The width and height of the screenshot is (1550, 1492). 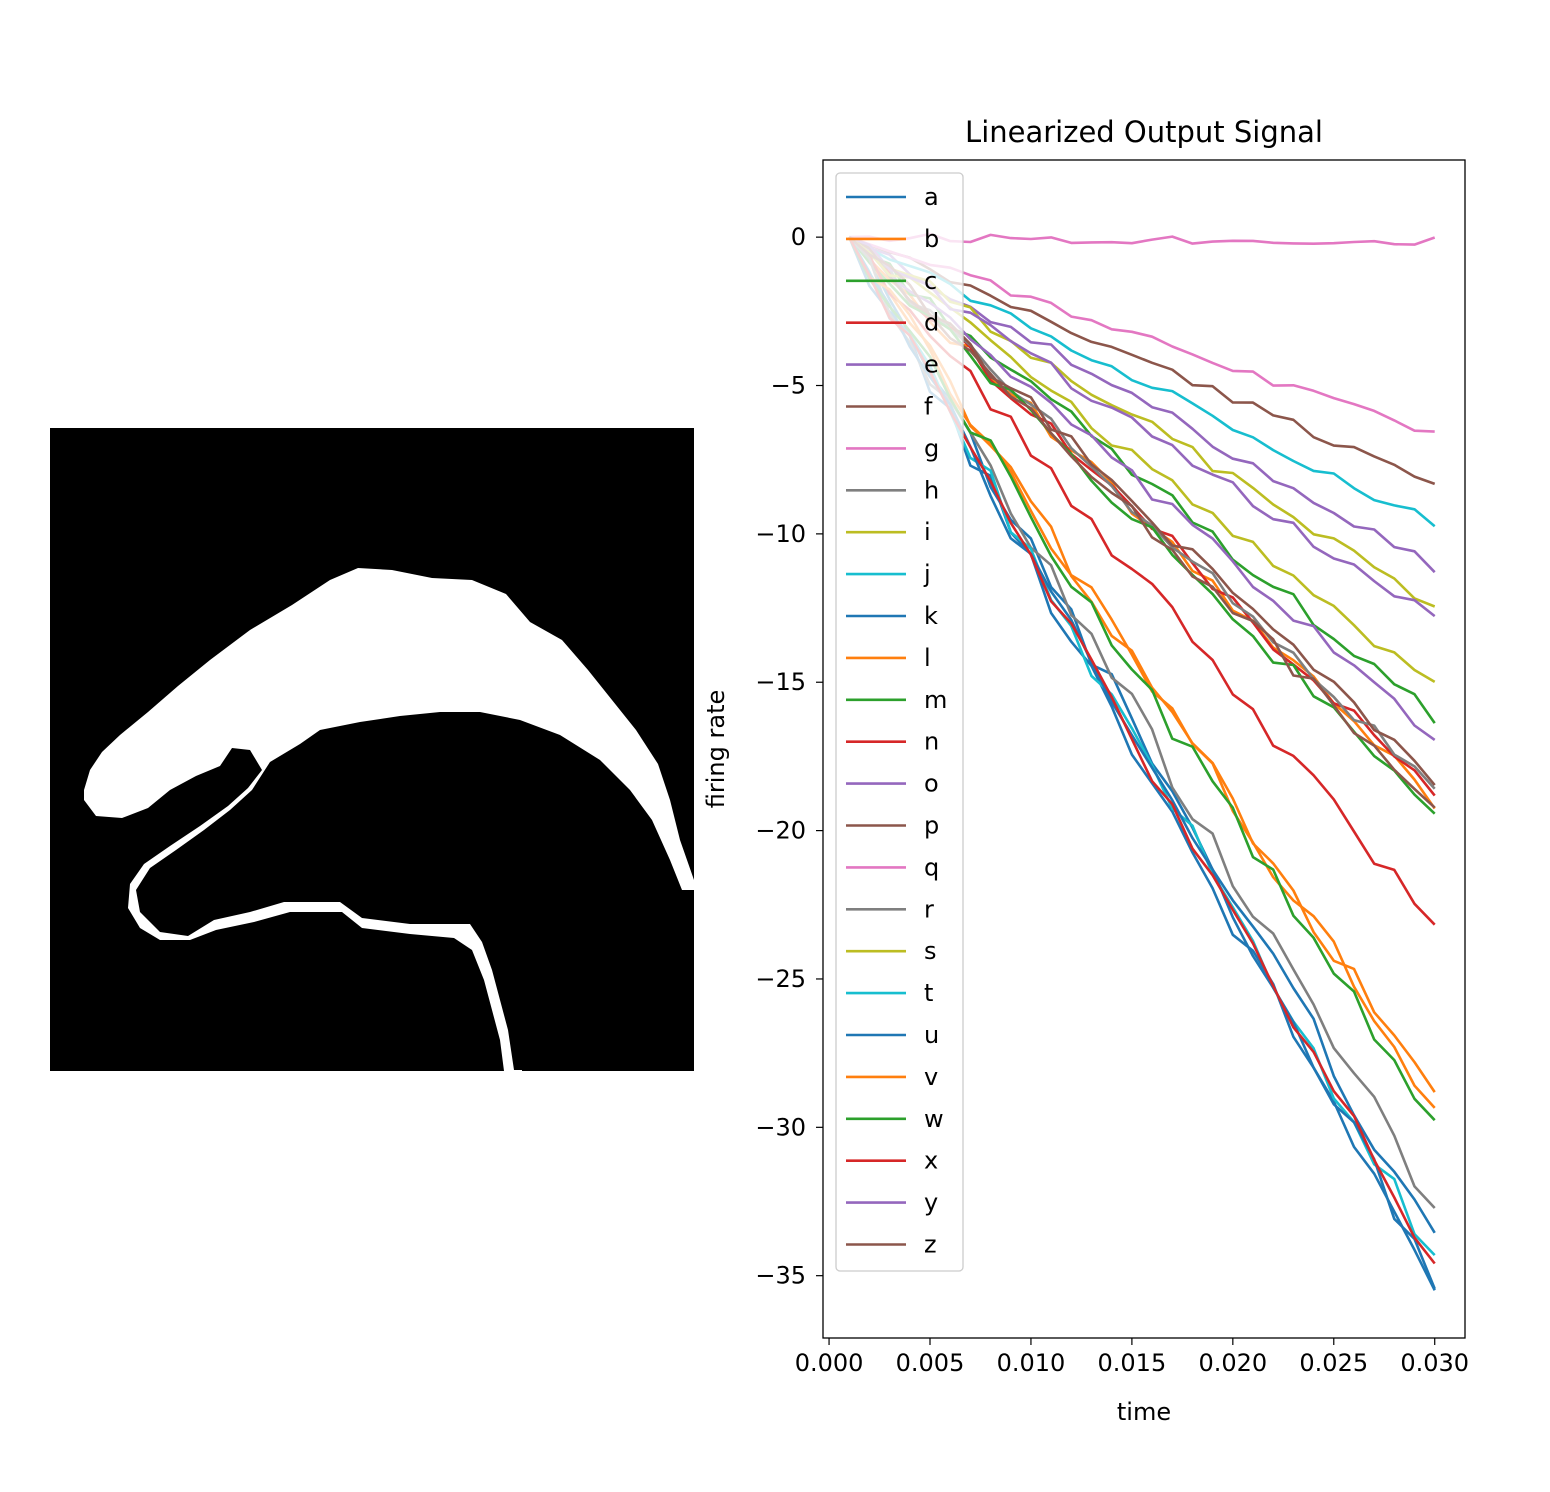 What do you see at coordinates (1144, 132) in the screenshot?
I see `chart-title: Linearized Output Signal` at bounding box center [1144, 132].